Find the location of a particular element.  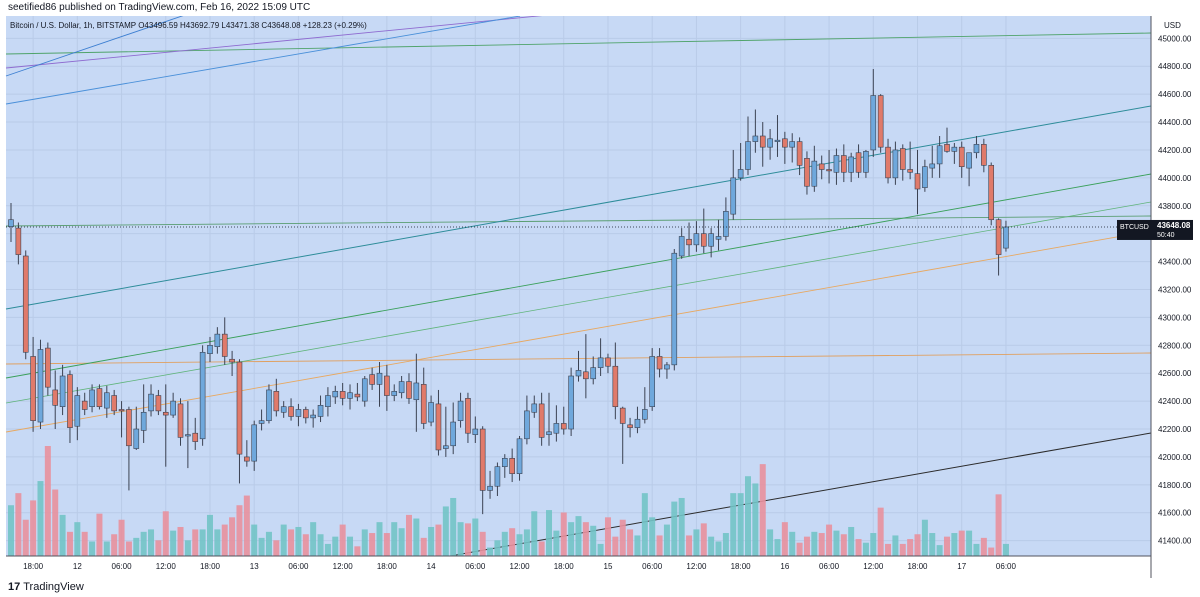

time-tick-label: 12:00 is located at coordinates (166, 566).